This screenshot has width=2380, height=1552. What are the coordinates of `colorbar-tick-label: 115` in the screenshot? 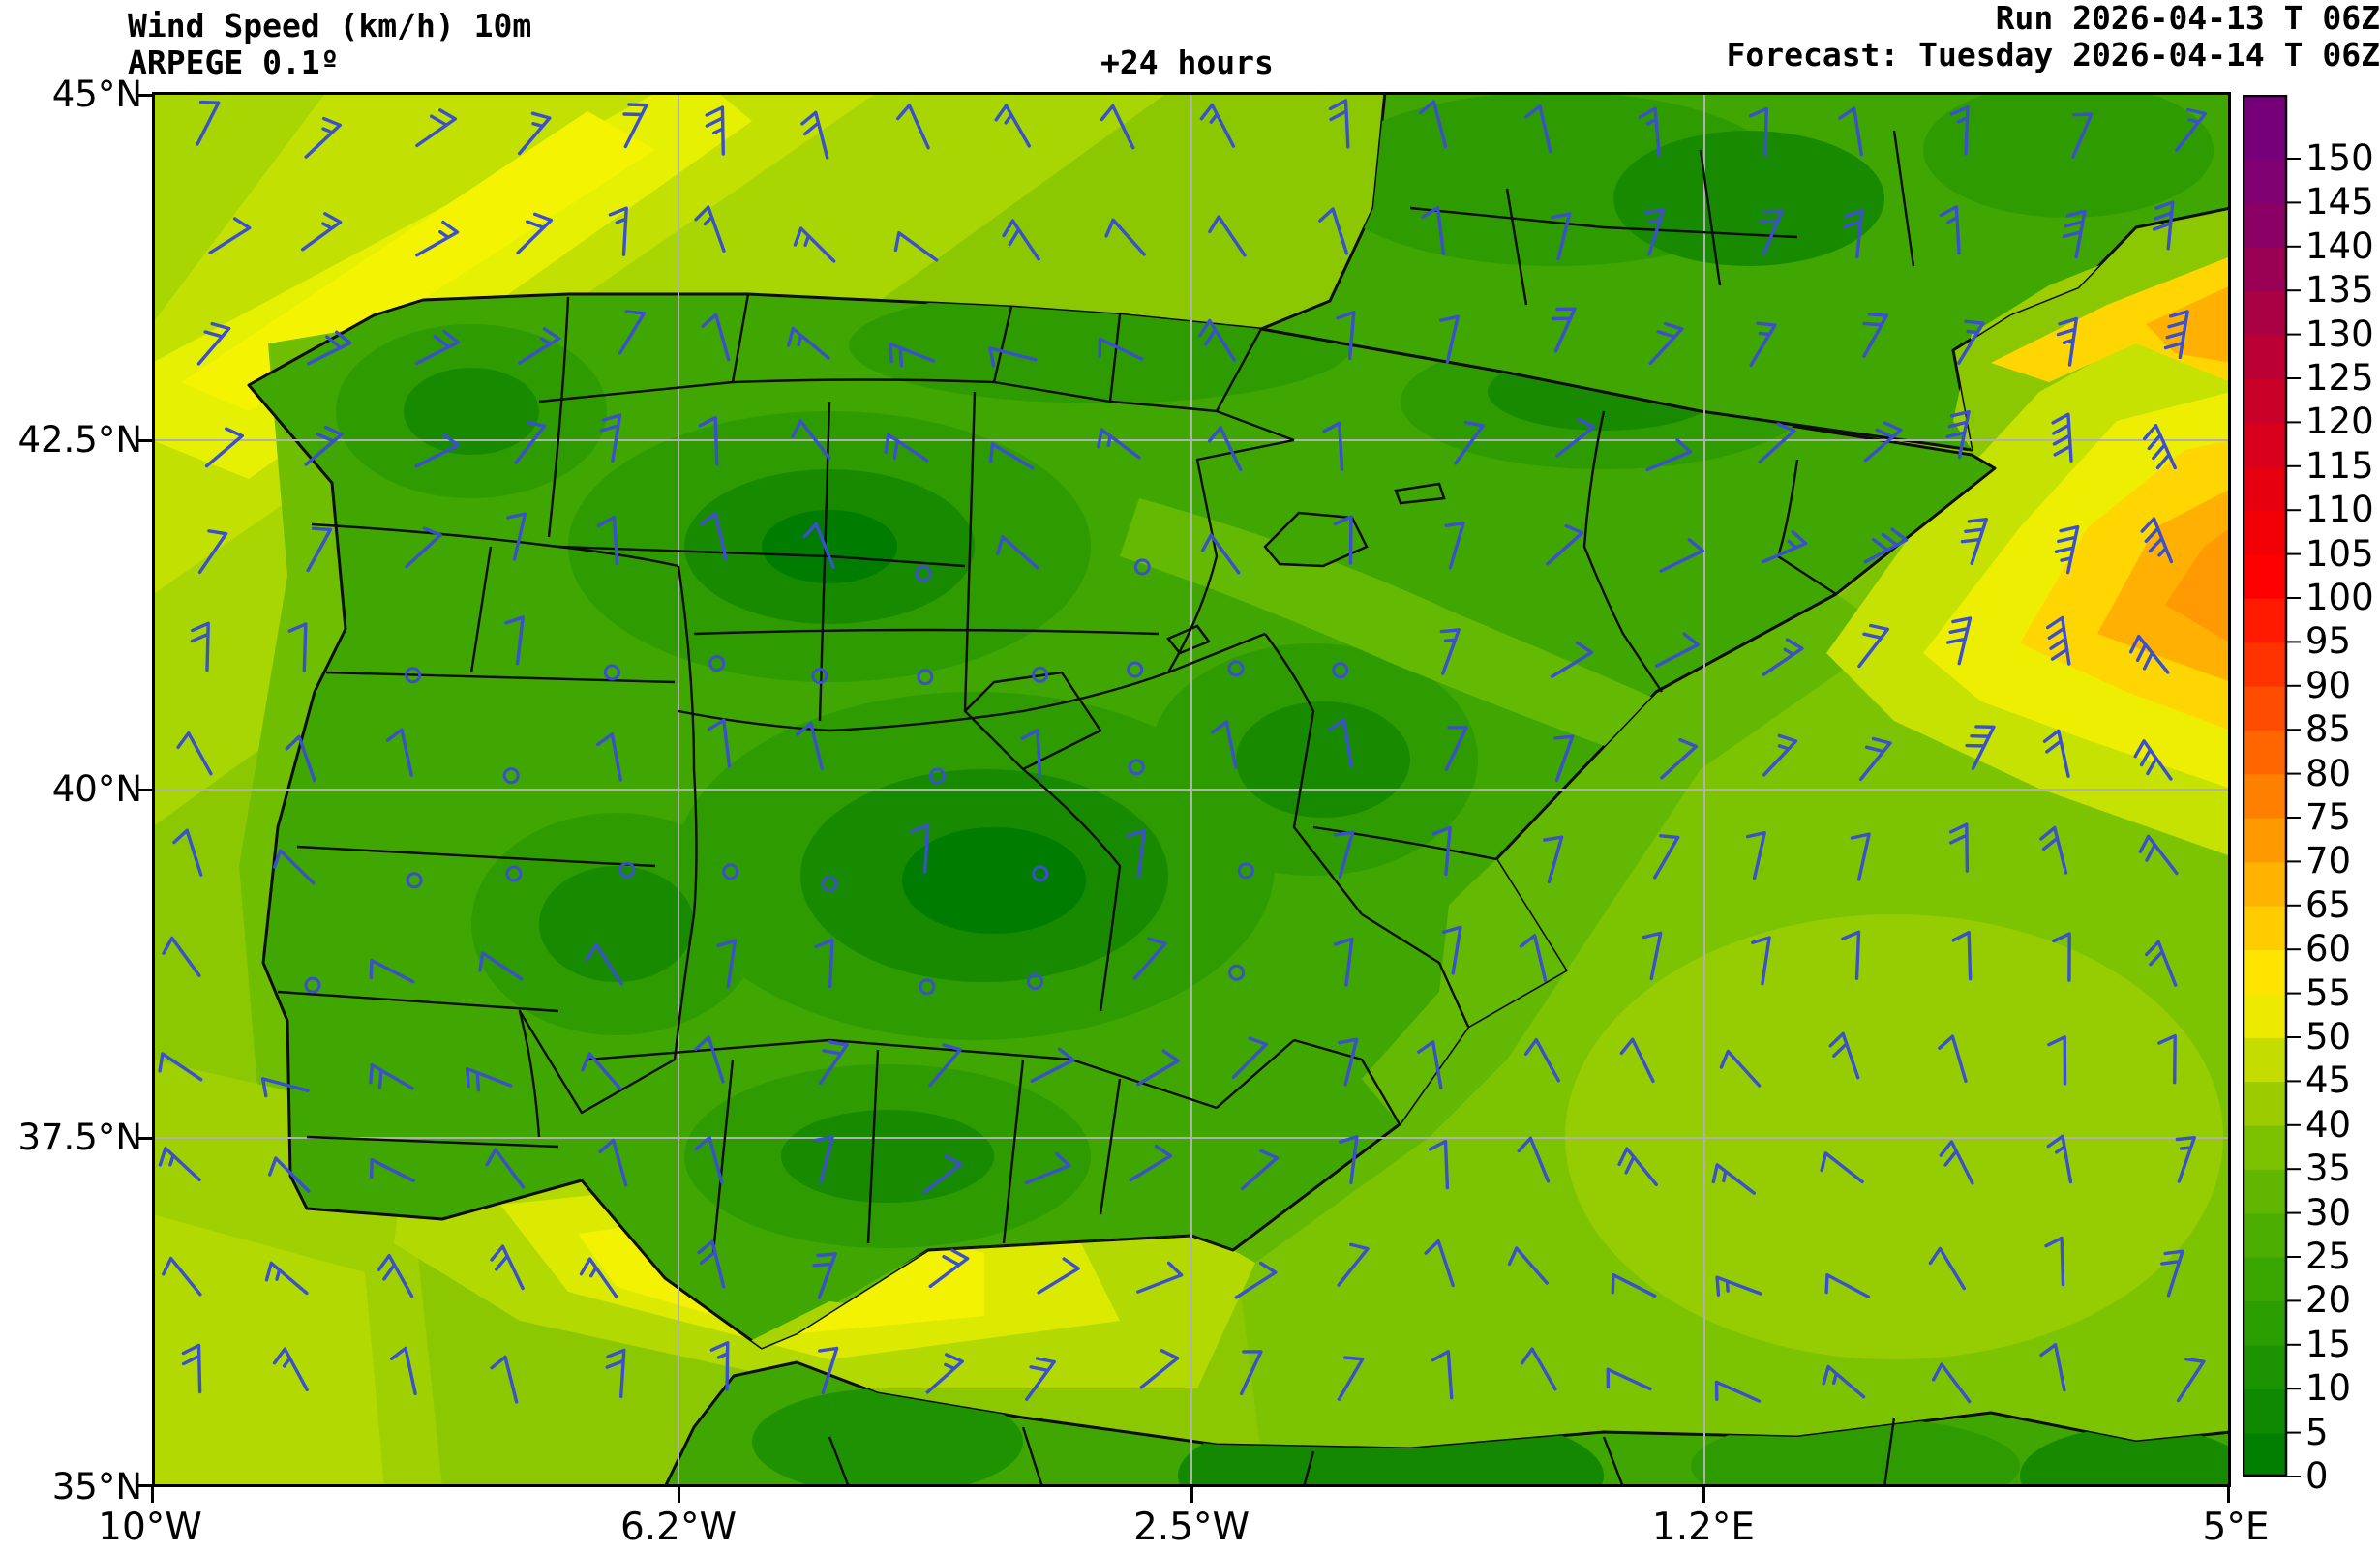 It's located at (2340, 466).